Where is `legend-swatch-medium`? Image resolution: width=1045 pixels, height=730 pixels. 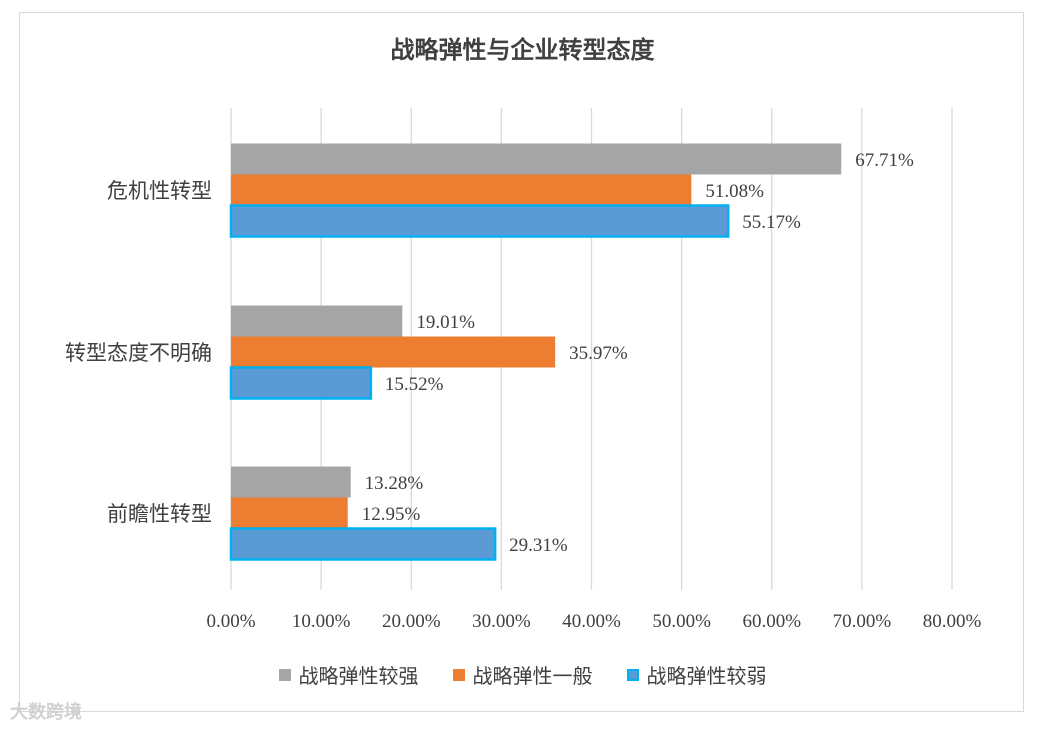 legend-swatch-medium is located at coordinates (458, 674).